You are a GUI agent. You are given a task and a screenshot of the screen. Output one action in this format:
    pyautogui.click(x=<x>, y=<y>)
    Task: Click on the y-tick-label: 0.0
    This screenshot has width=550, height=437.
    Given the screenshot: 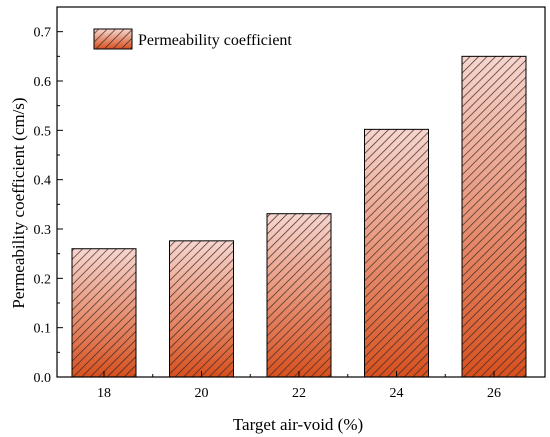 What is the action you would take?
    pyautogui.click(x=43, y=378)
    